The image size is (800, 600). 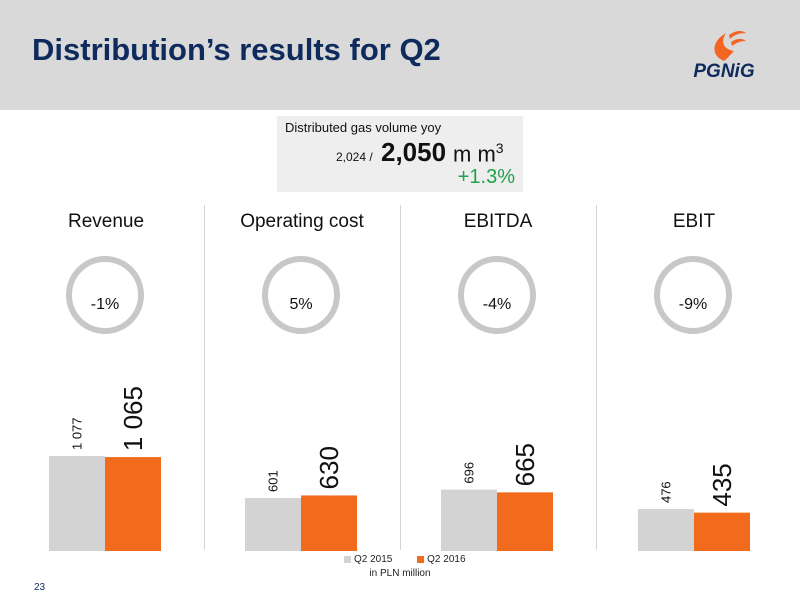 I want to click on legend-item-q2-2015: Q2 2015, so click(x=368, y=559).